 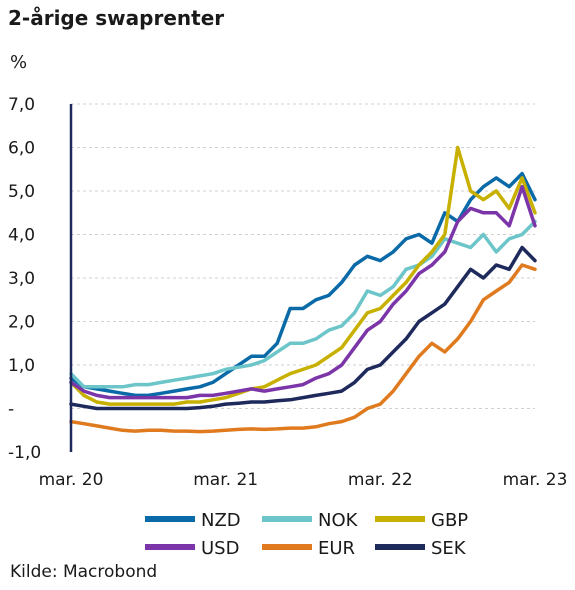 What do you see at coordinates (19, 62) in the screenshot?
I see `y-axis-unit: %` at bounding box center [19, 62].